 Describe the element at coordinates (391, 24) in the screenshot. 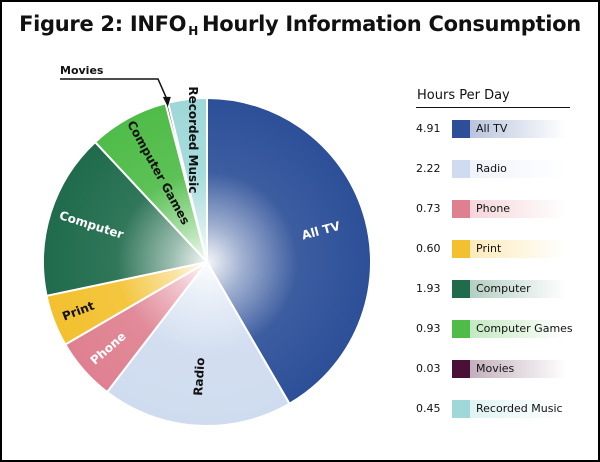

I see `title-suffix: Hourly Information Consumption` at that location.